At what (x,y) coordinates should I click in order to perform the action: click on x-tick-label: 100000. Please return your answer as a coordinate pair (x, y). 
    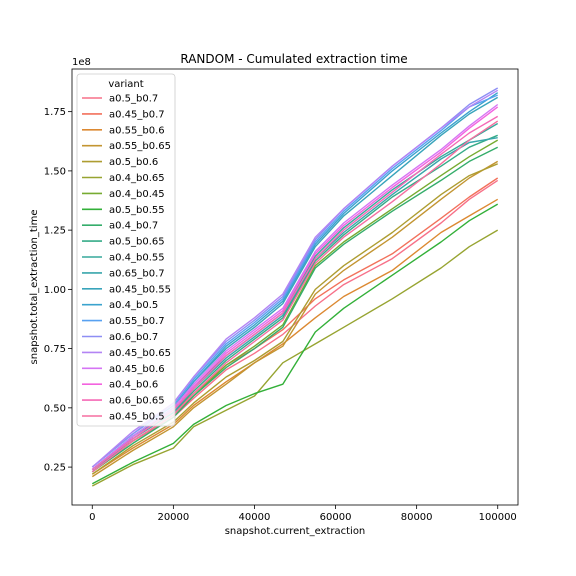
    Looking at the image, I should click on (498, 517).